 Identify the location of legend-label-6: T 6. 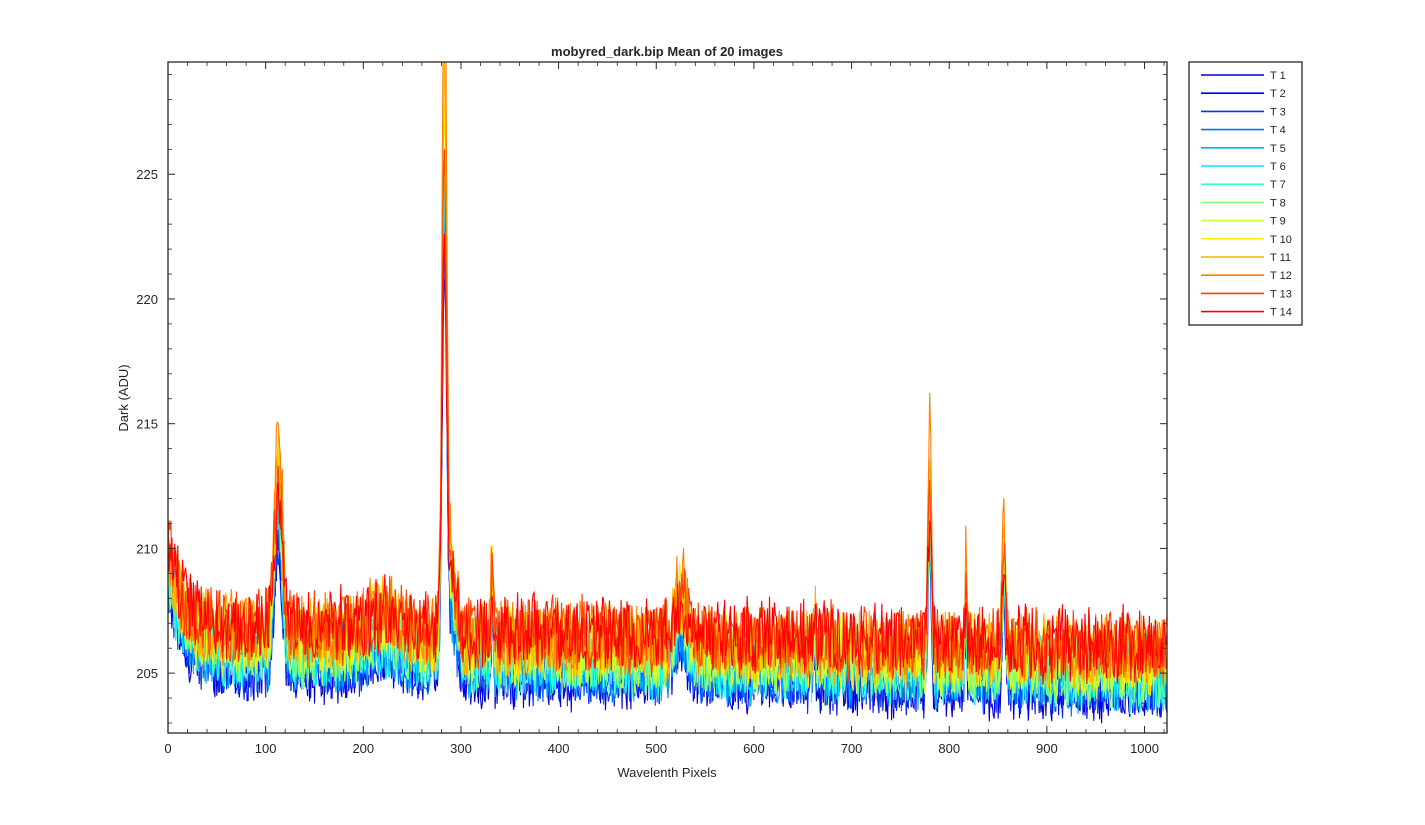
(1278, 167).